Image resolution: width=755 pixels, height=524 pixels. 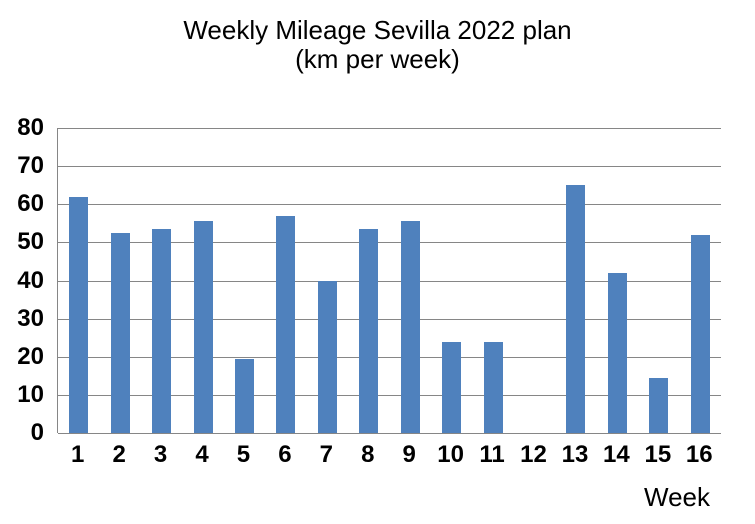 What do you see at coordinates (326, 454) in the screenshot?
I see `x-tick-label: 7` at bounding box center [326, 454].